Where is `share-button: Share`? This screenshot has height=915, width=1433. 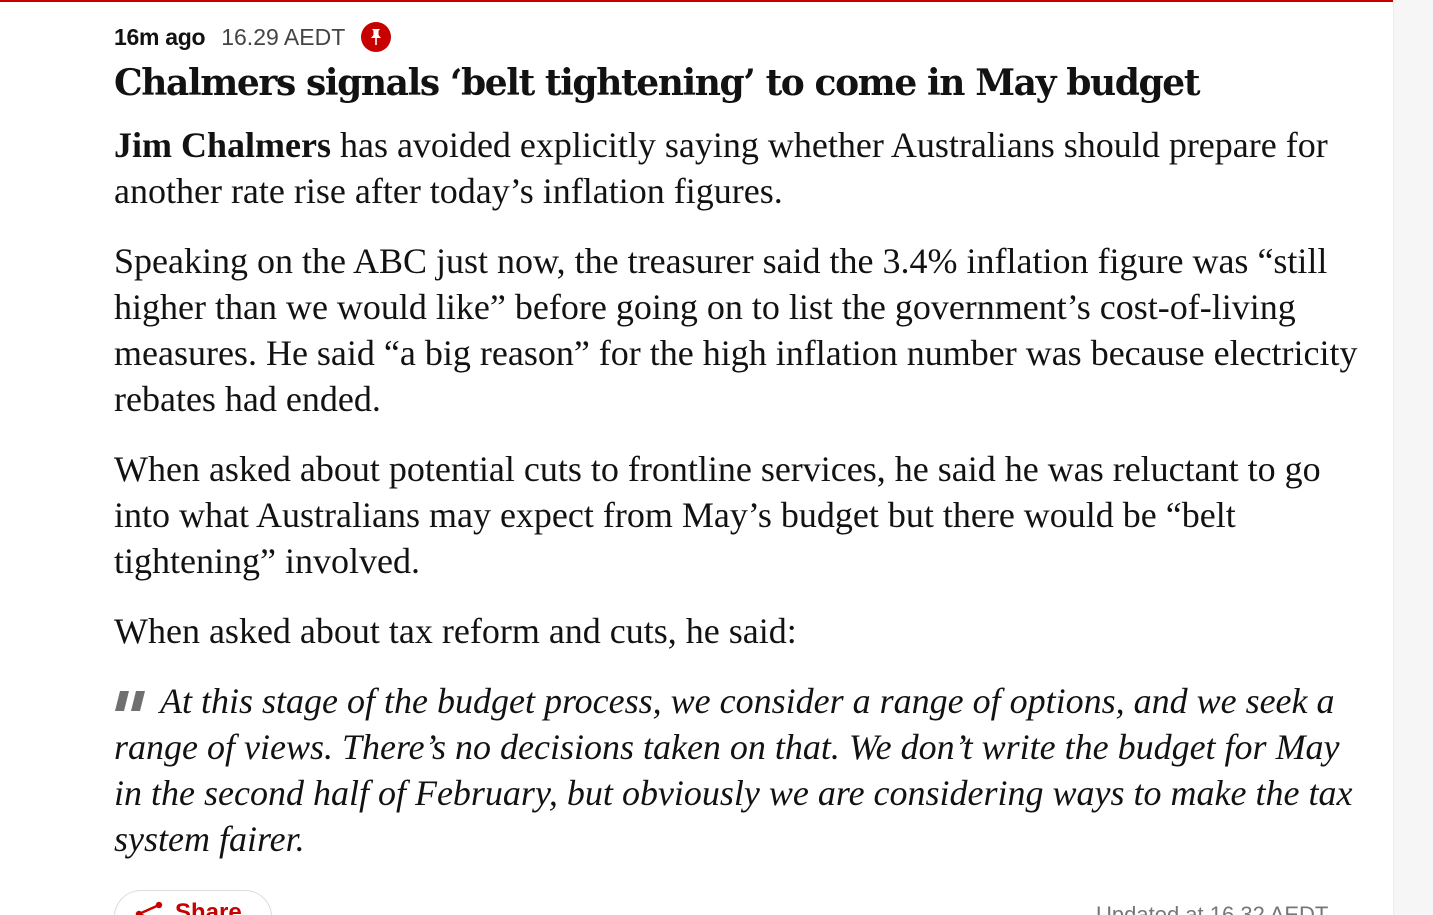 share-button: Share is located at coordinates (193, 902).